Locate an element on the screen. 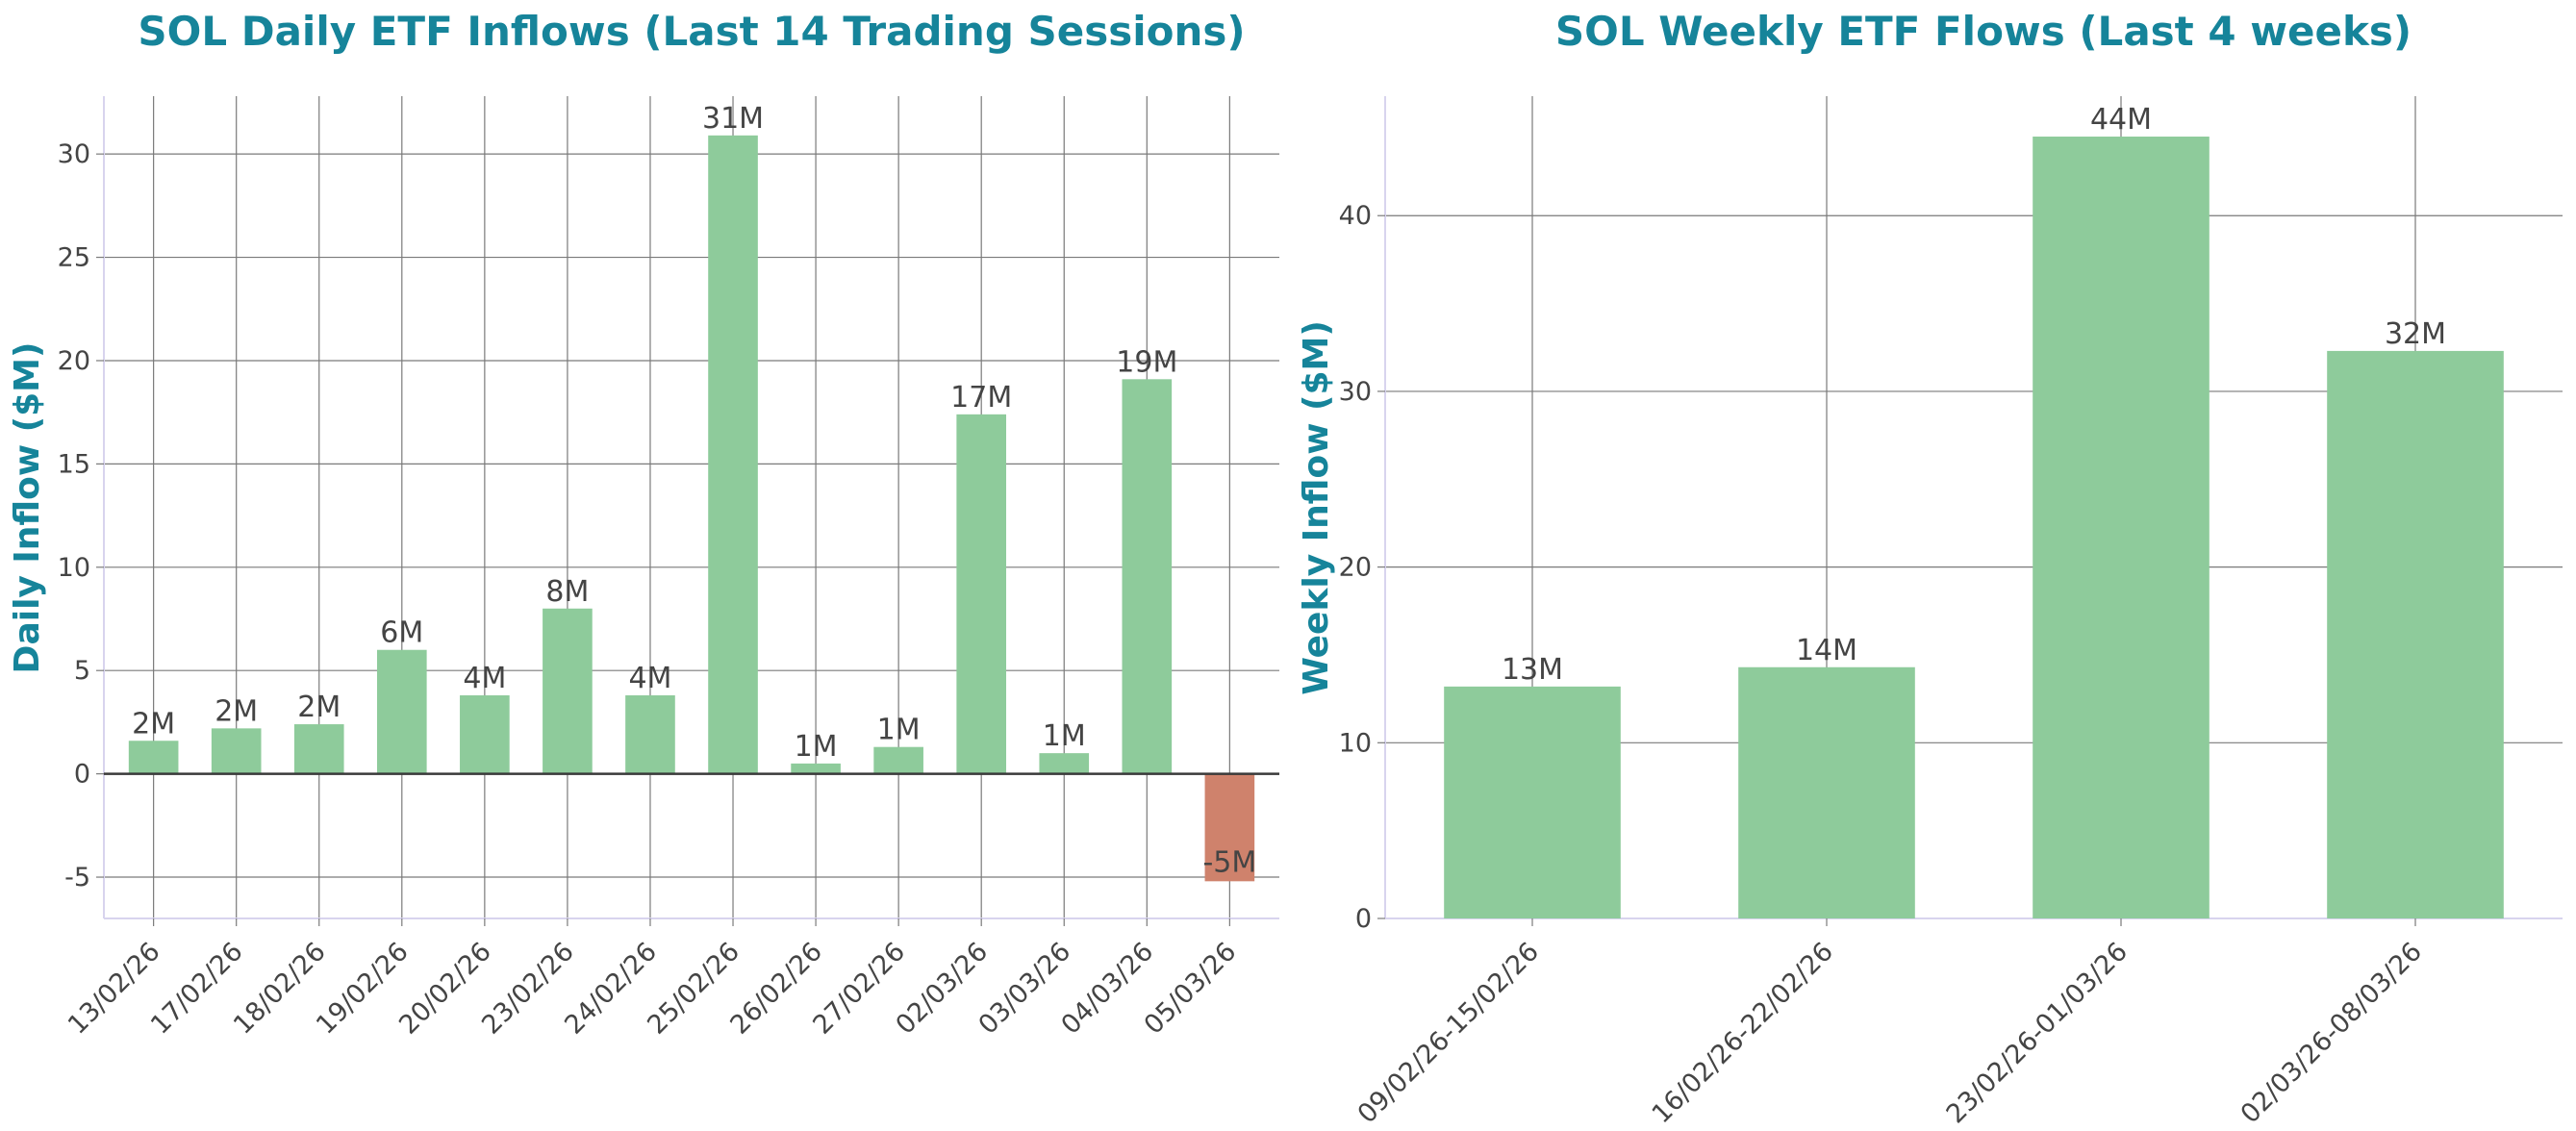  daily-y-tick-label: 15 is located at coordinates (74, 464).